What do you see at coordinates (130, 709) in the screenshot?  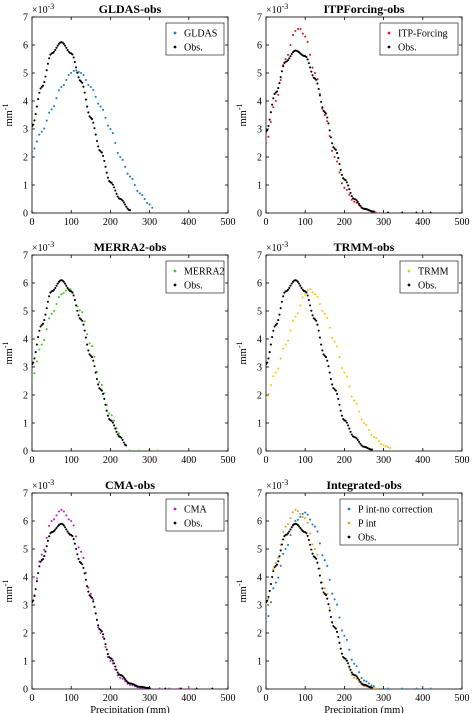 I see `x-axis-label: Precipitation (mm)` at bounding box center [130, 709].